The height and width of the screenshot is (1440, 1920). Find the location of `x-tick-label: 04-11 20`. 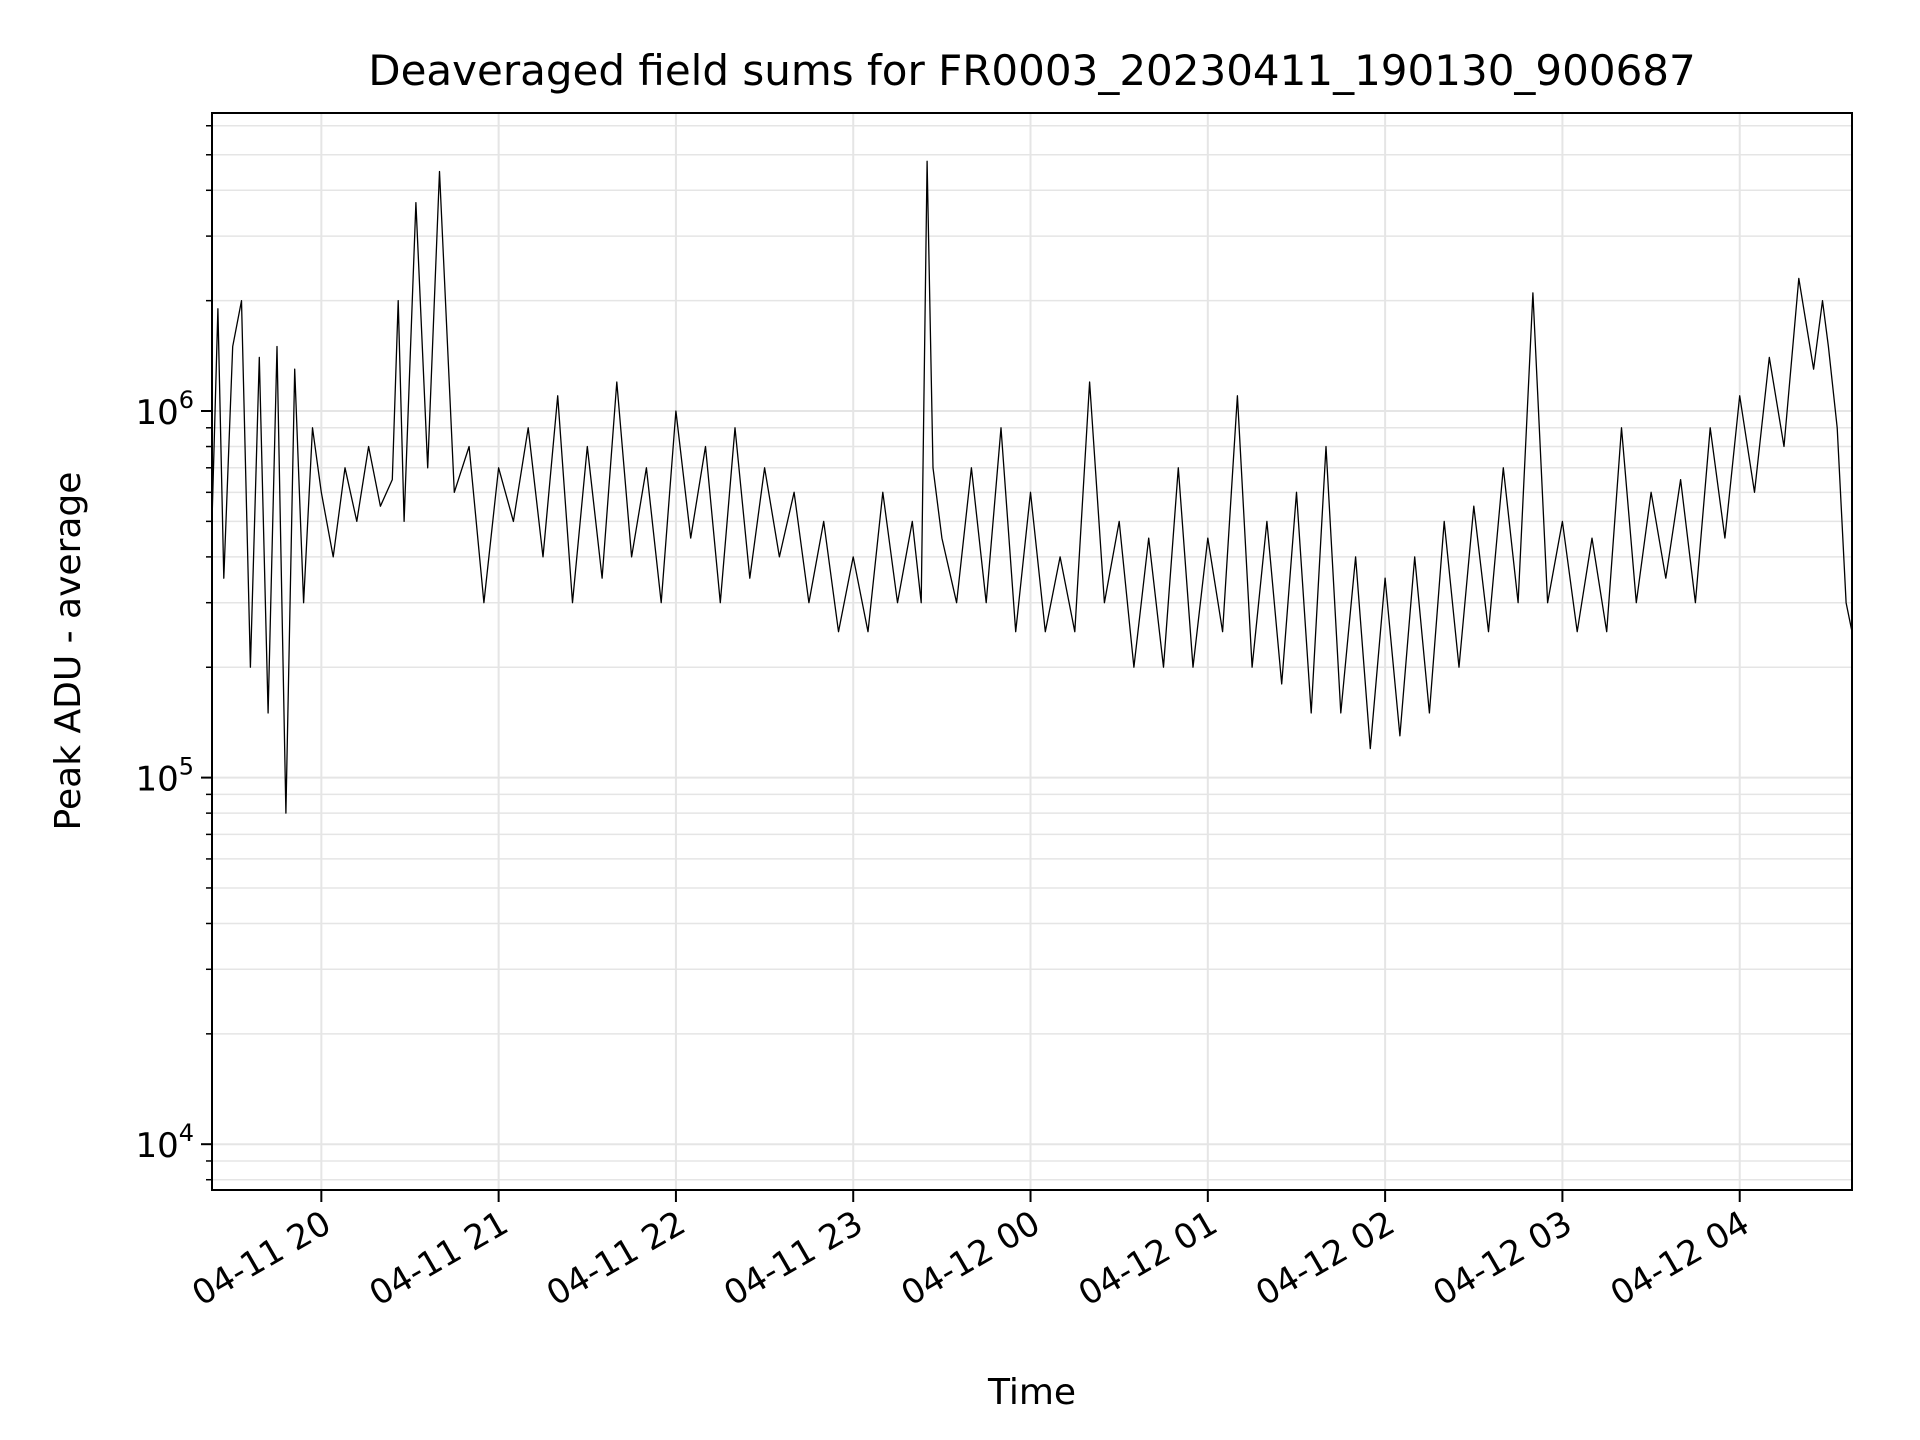

x-tick-label: 04-11 20 is located at coordinates (261, 1258).